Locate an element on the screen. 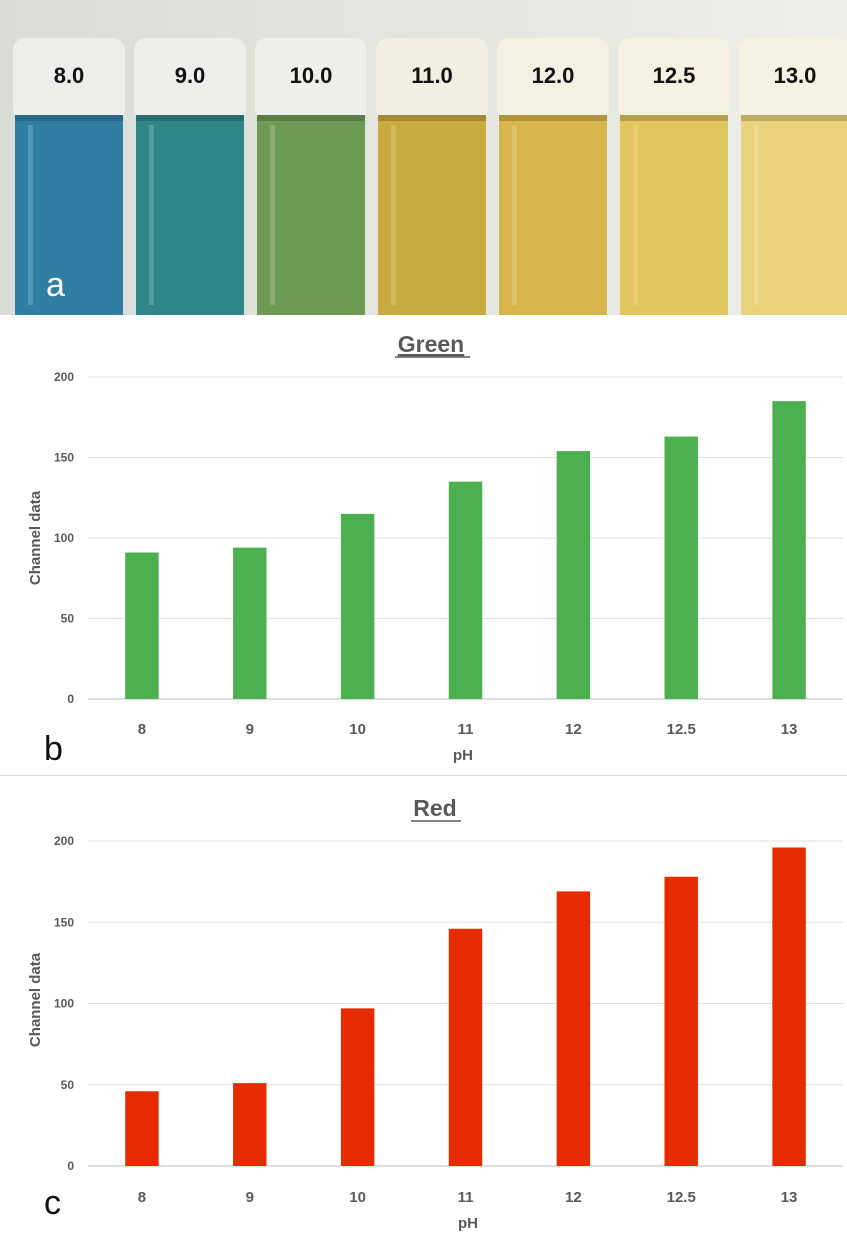 Image resolution: width=847 pixels, height=1238 pixels. panel-letter-c: c is located at coordinates (52, 1203).